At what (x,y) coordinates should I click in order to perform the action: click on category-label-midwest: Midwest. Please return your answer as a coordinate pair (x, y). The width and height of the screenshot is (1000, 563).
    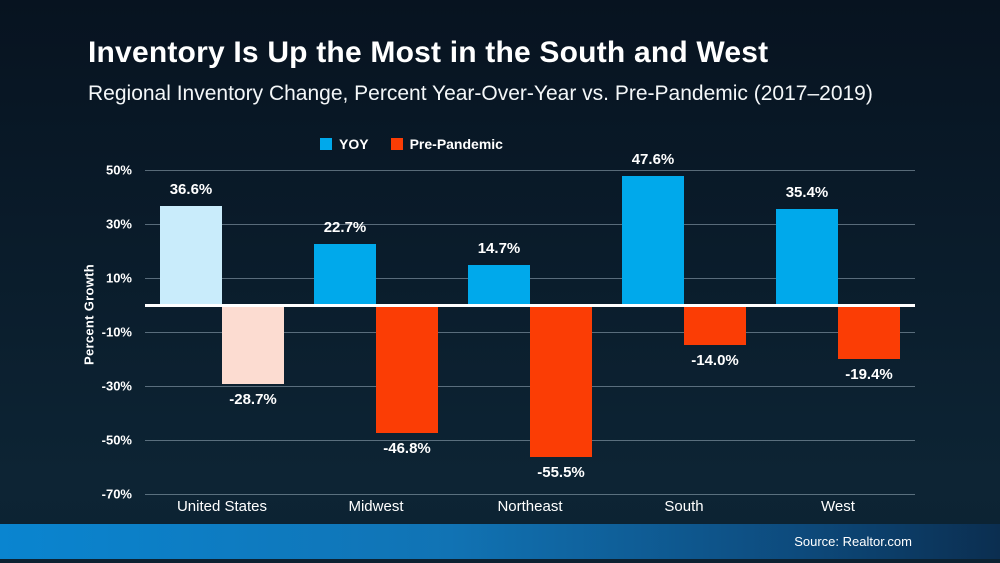
    Looking at the image, I should click on (376, 506).